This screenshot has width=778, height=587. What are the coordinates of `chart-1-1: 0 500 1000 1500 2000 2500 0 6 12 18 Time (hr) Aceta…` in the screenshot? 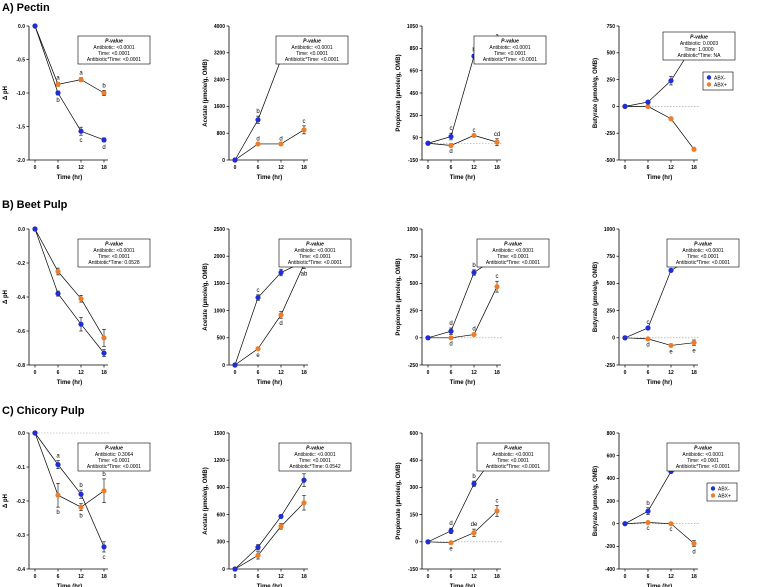 It's located at (277, 306).